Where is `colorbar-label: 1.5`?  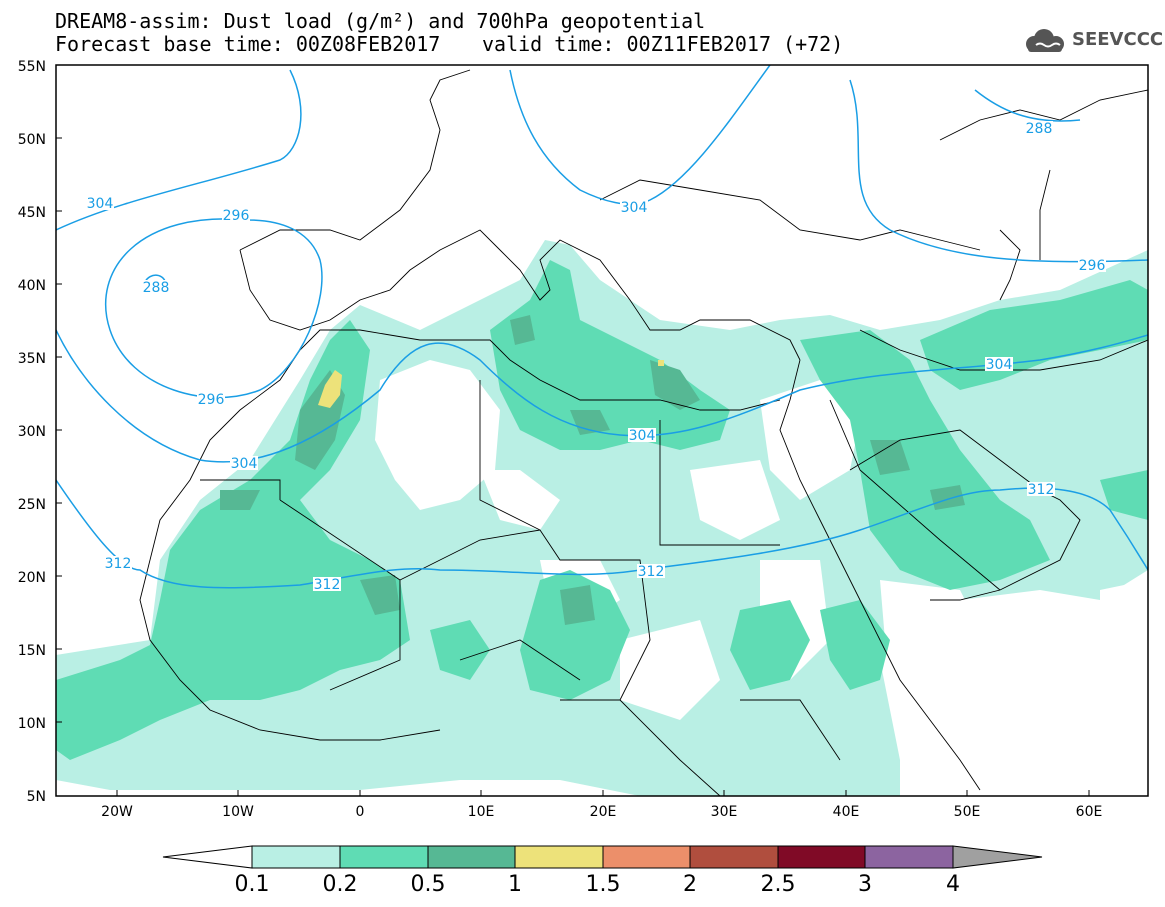
colorbar-label: 1.5 is located at coordinates (603, 884).